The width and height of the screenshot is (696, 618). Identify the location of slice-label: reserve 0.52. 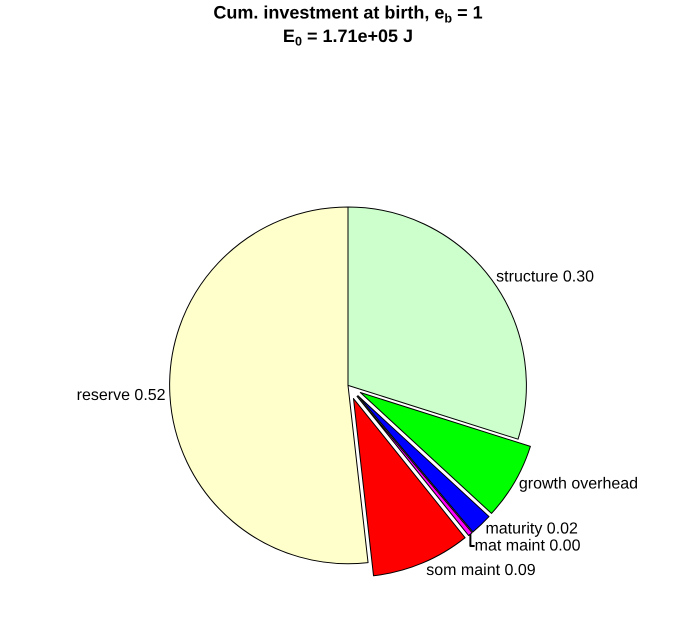
(121, 395).